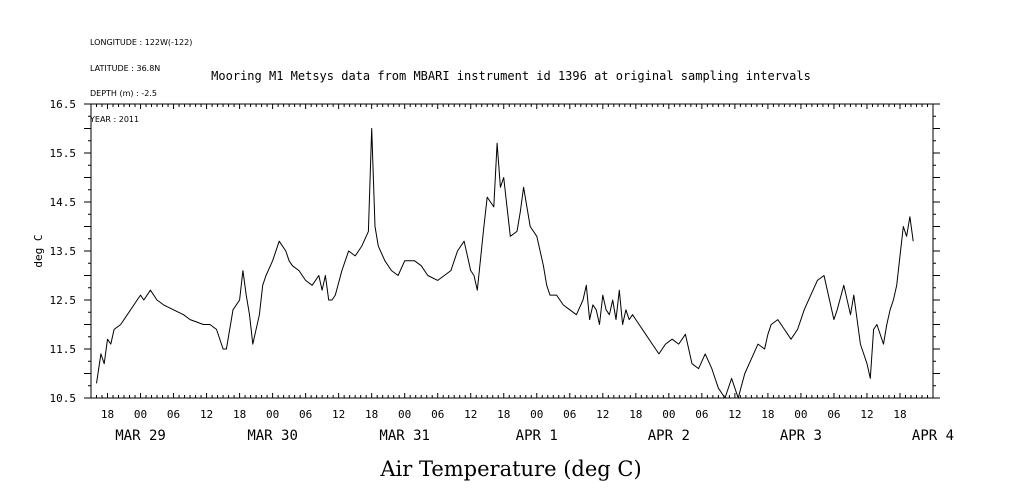 This screenshot has height=504, width=1009. What do you see at coordinates (63, 202) in the screenshot?
I see `y-tick-label: 14.5` at bounding box center [63, 202].